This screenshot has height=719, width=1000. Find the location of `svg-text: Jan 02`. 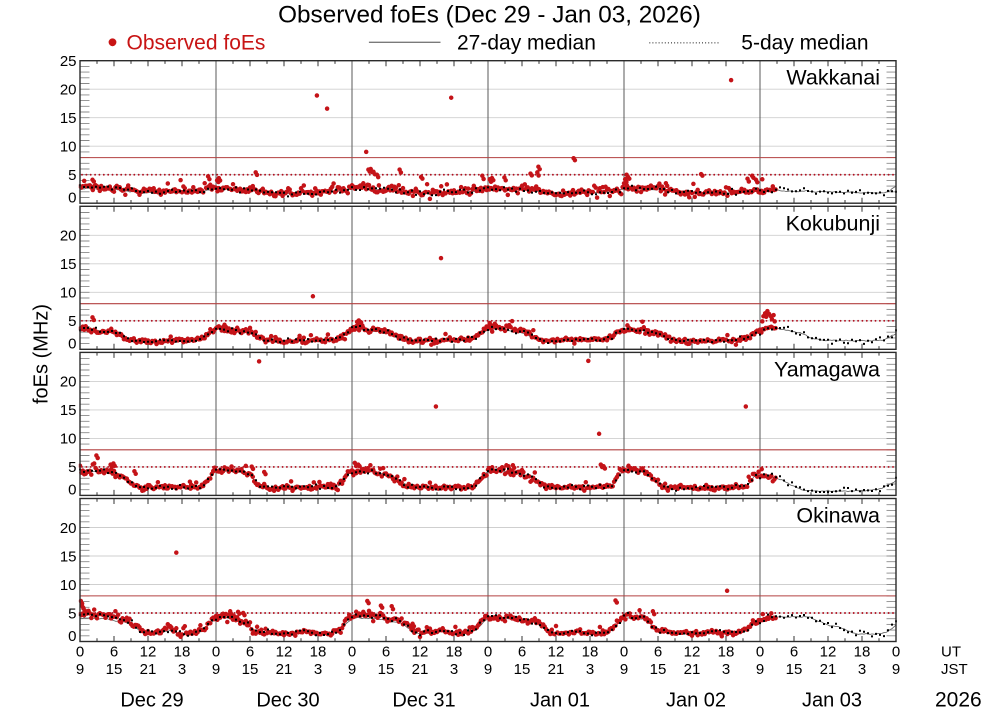

svg-text: Jan 02 is located at coordinates (696, 701).